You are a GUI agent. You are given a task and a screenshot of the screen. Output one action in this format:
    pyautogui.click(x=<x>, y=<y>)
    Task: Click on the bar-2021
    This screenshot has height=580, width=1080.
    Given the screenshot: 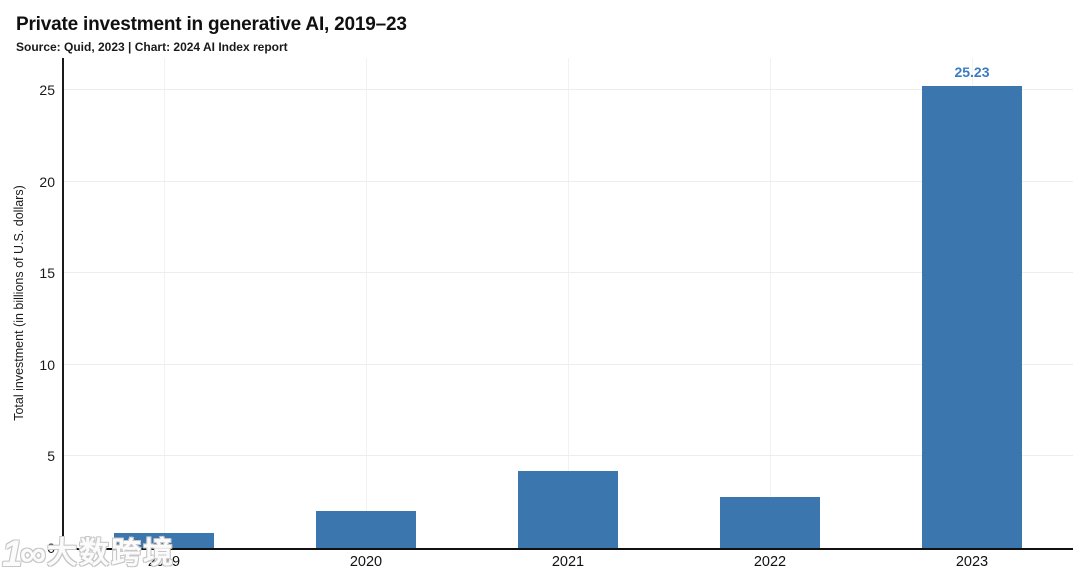 What is the action you would take?
    pyautogui.click(x=568, y=509)
    